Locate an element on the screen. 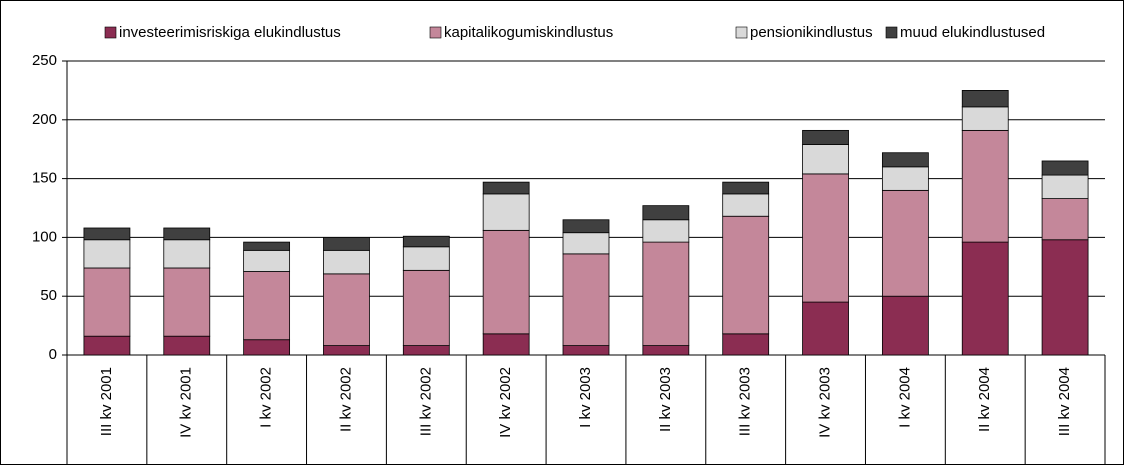 This screenshot has height=470, width=1124. legend-label: muud elukindlustused is located at coordinates (972, 32).